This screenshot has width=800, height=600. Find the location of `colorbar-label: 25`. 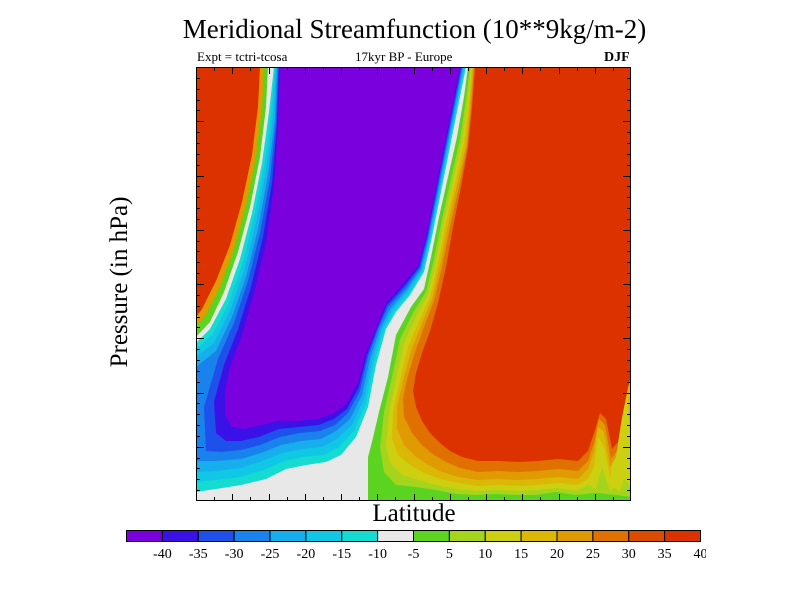

colorbar-label: 25 is located at coordinates (593, 554).